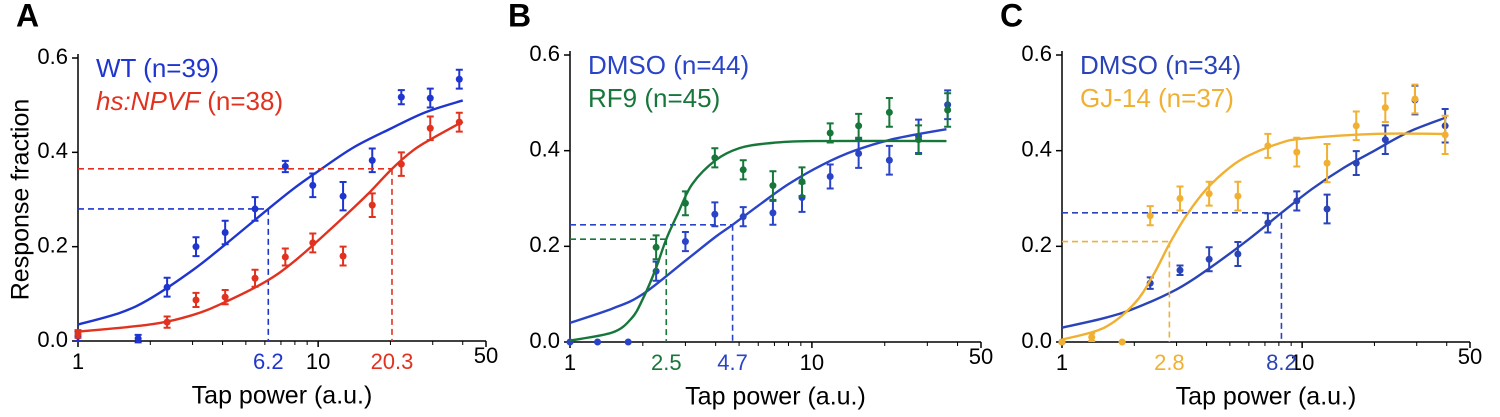  Describe the element at coordinates (189, 101) in the screenshot. I see `legend-entry: hs:NPVF (n=38)` at that location.